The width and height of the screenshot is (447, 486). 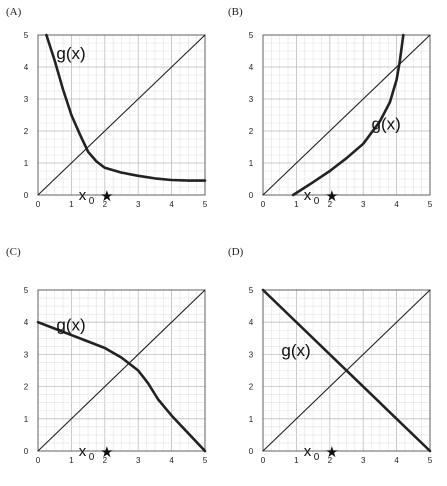 What do you see at coordinates (236, 252) in the screenshot?
I see `panel-label: (D)` at bounding box center [236, 252].